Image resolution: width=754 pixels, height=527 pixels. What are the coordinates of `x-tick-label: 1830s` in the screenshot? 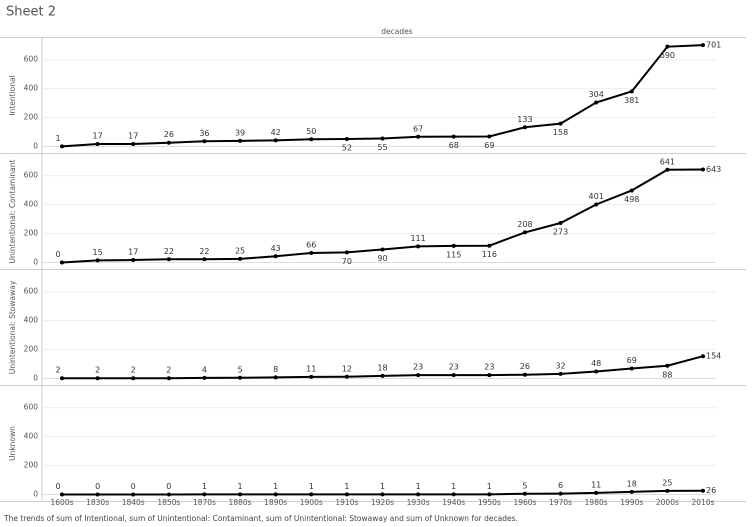 It's located at (97, 502).